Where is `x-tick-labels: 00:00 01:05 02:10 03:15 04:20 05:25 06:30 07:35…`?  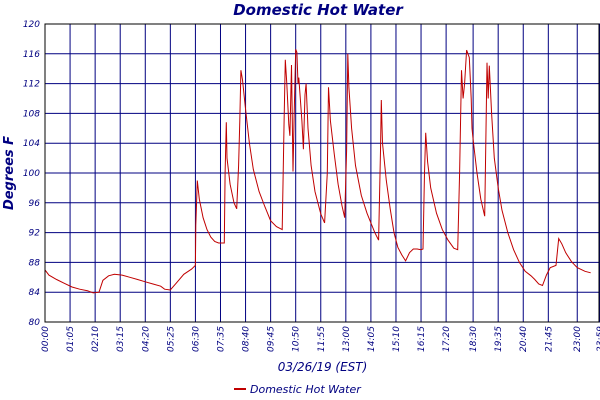
x-tick-labels: 00:00 01:05 02:10 03:15 04:20 05:25 06:30 07:35… is located at coordinates (320, 339).